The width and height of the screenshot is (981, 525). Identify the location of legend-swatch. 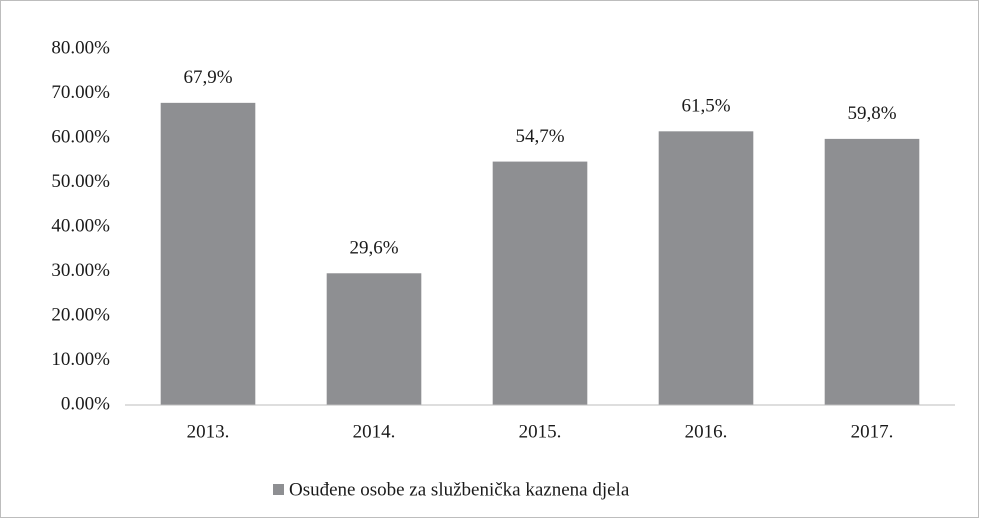
(278, 489).